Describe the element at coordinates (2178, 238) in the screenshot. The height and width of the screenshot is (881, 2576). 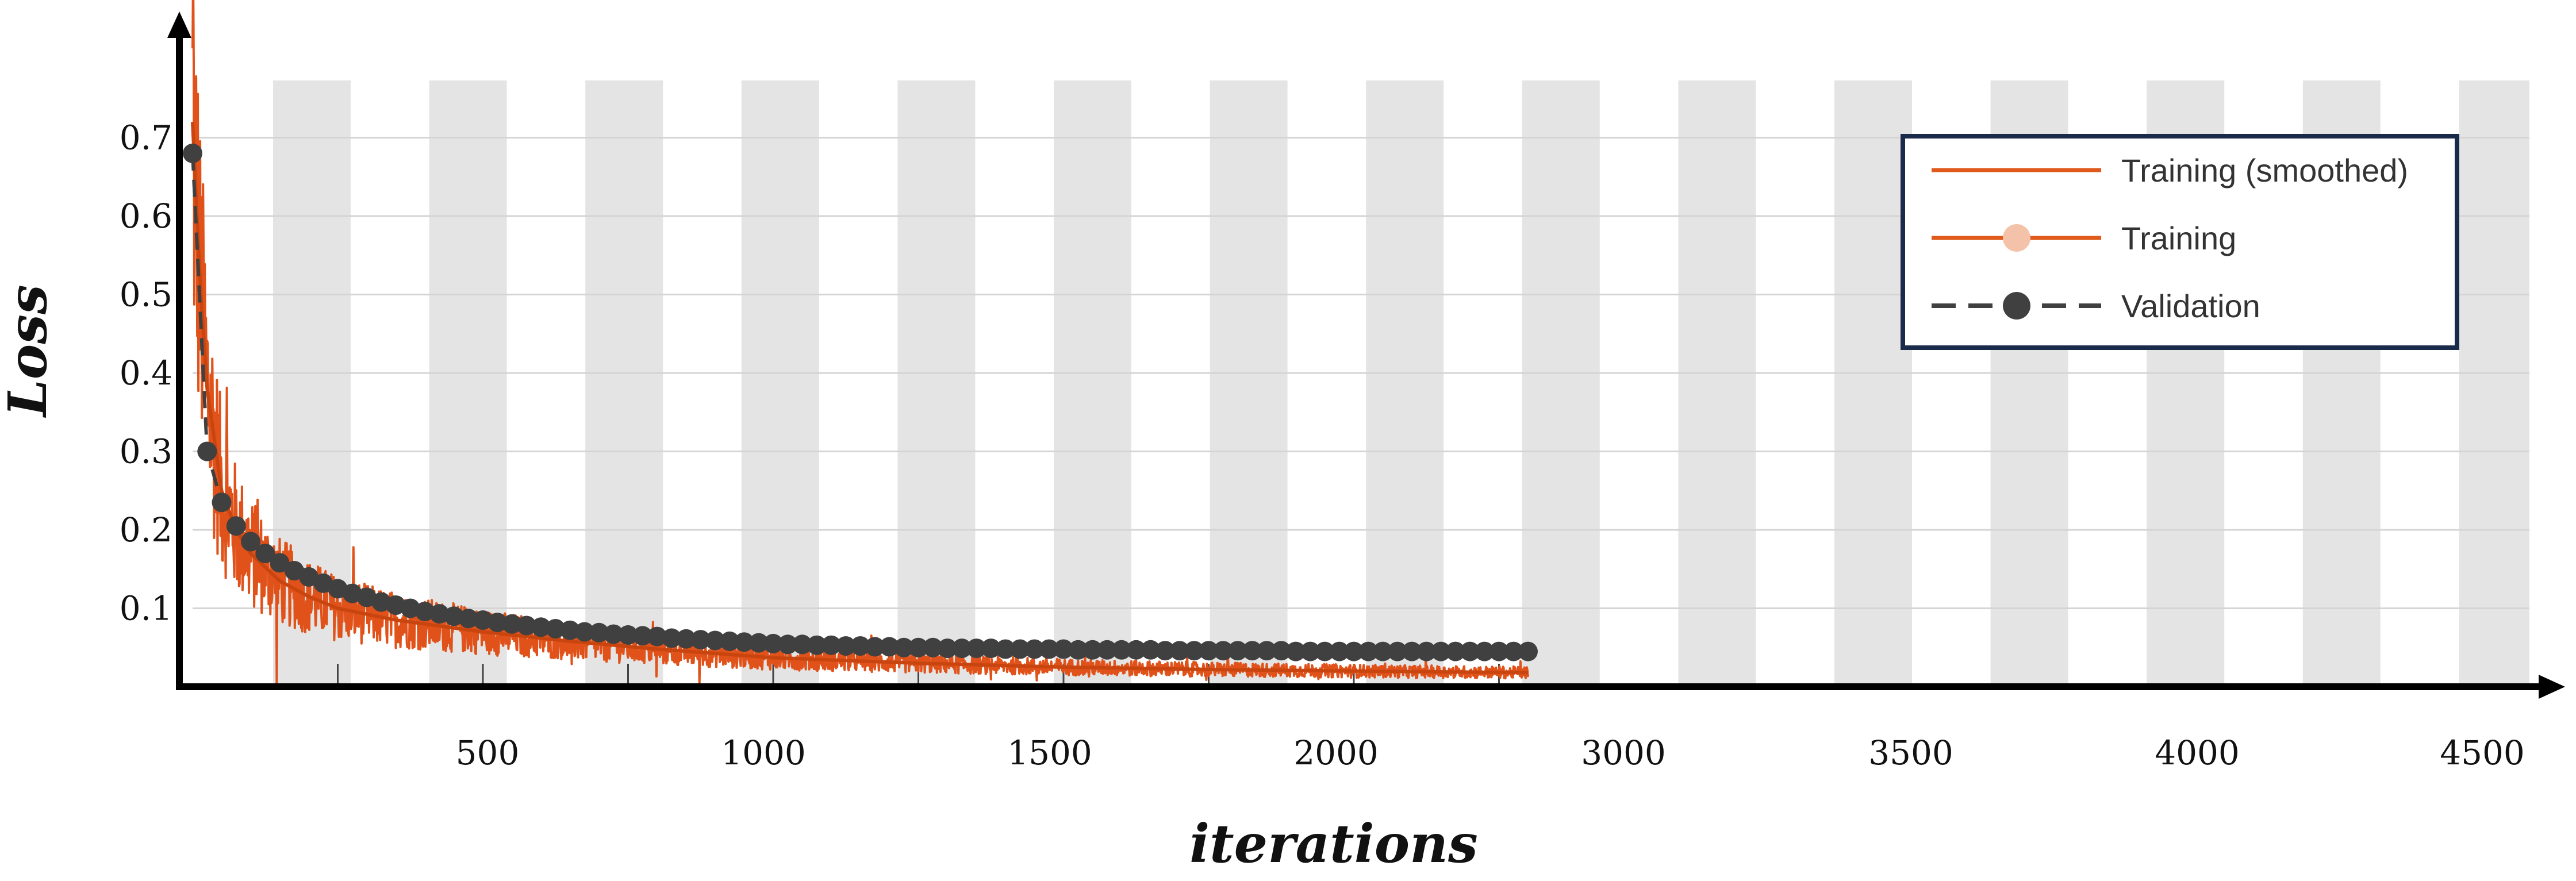
I see `legend-label-training: Training` at that location.